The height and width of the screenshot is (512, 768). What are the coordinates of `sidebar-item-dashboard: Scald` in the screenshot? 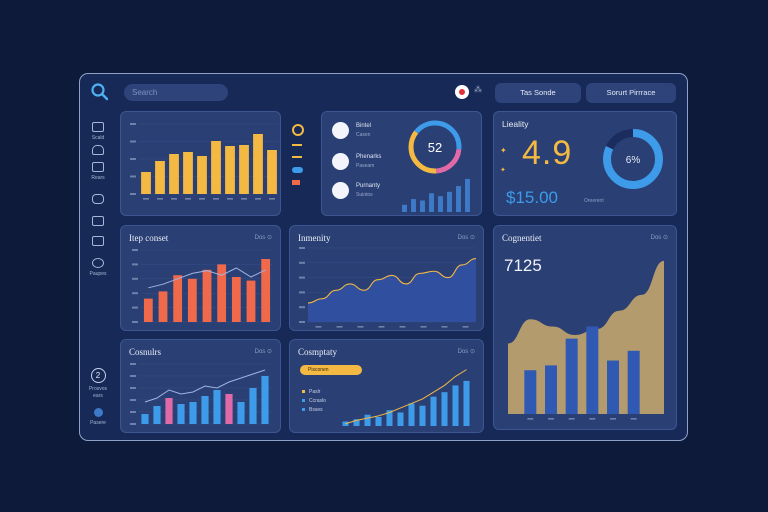 It's located at (98, 131).